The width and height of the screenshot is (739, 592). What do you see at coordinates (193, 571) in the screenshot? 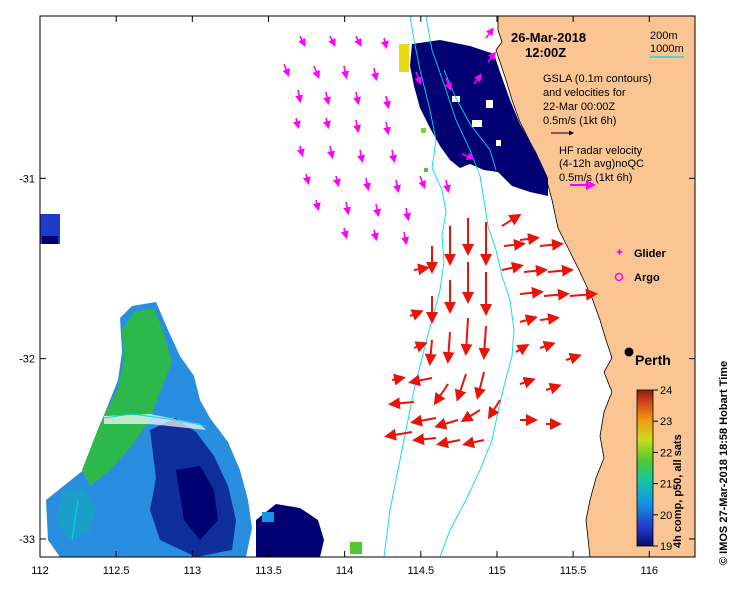
I see `x-tick-label: 113` at bounding box center [193, 571].